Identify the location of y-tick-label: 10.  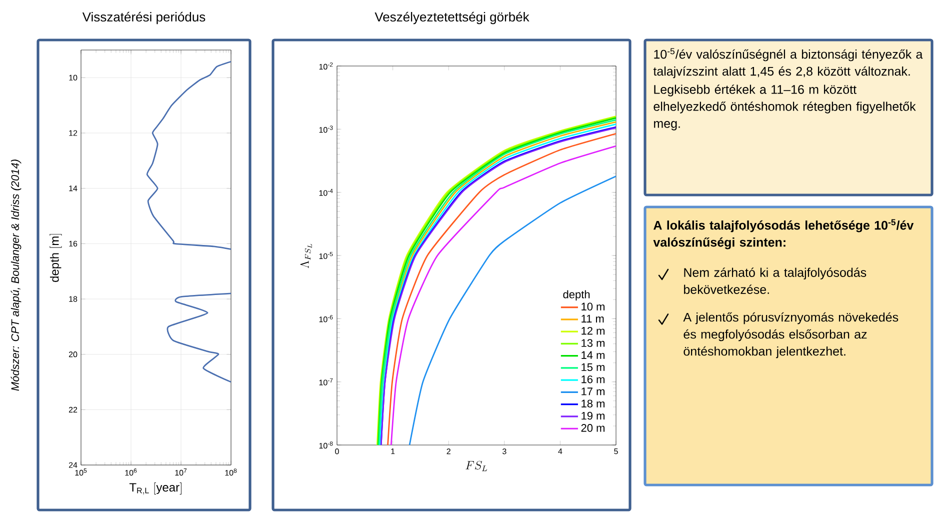
(73, 77).